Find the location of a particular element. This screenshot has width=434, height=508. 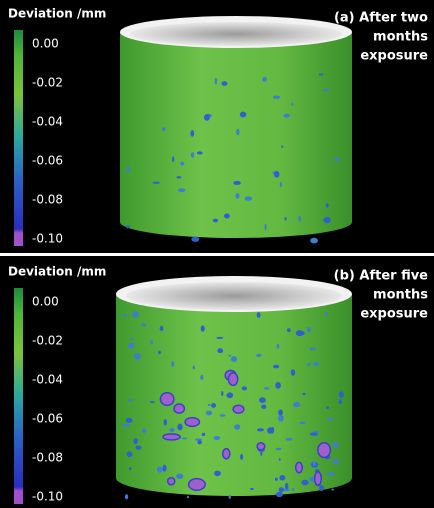

colorbar-tick-label: -0.02 is located at coordinates (47, 341).